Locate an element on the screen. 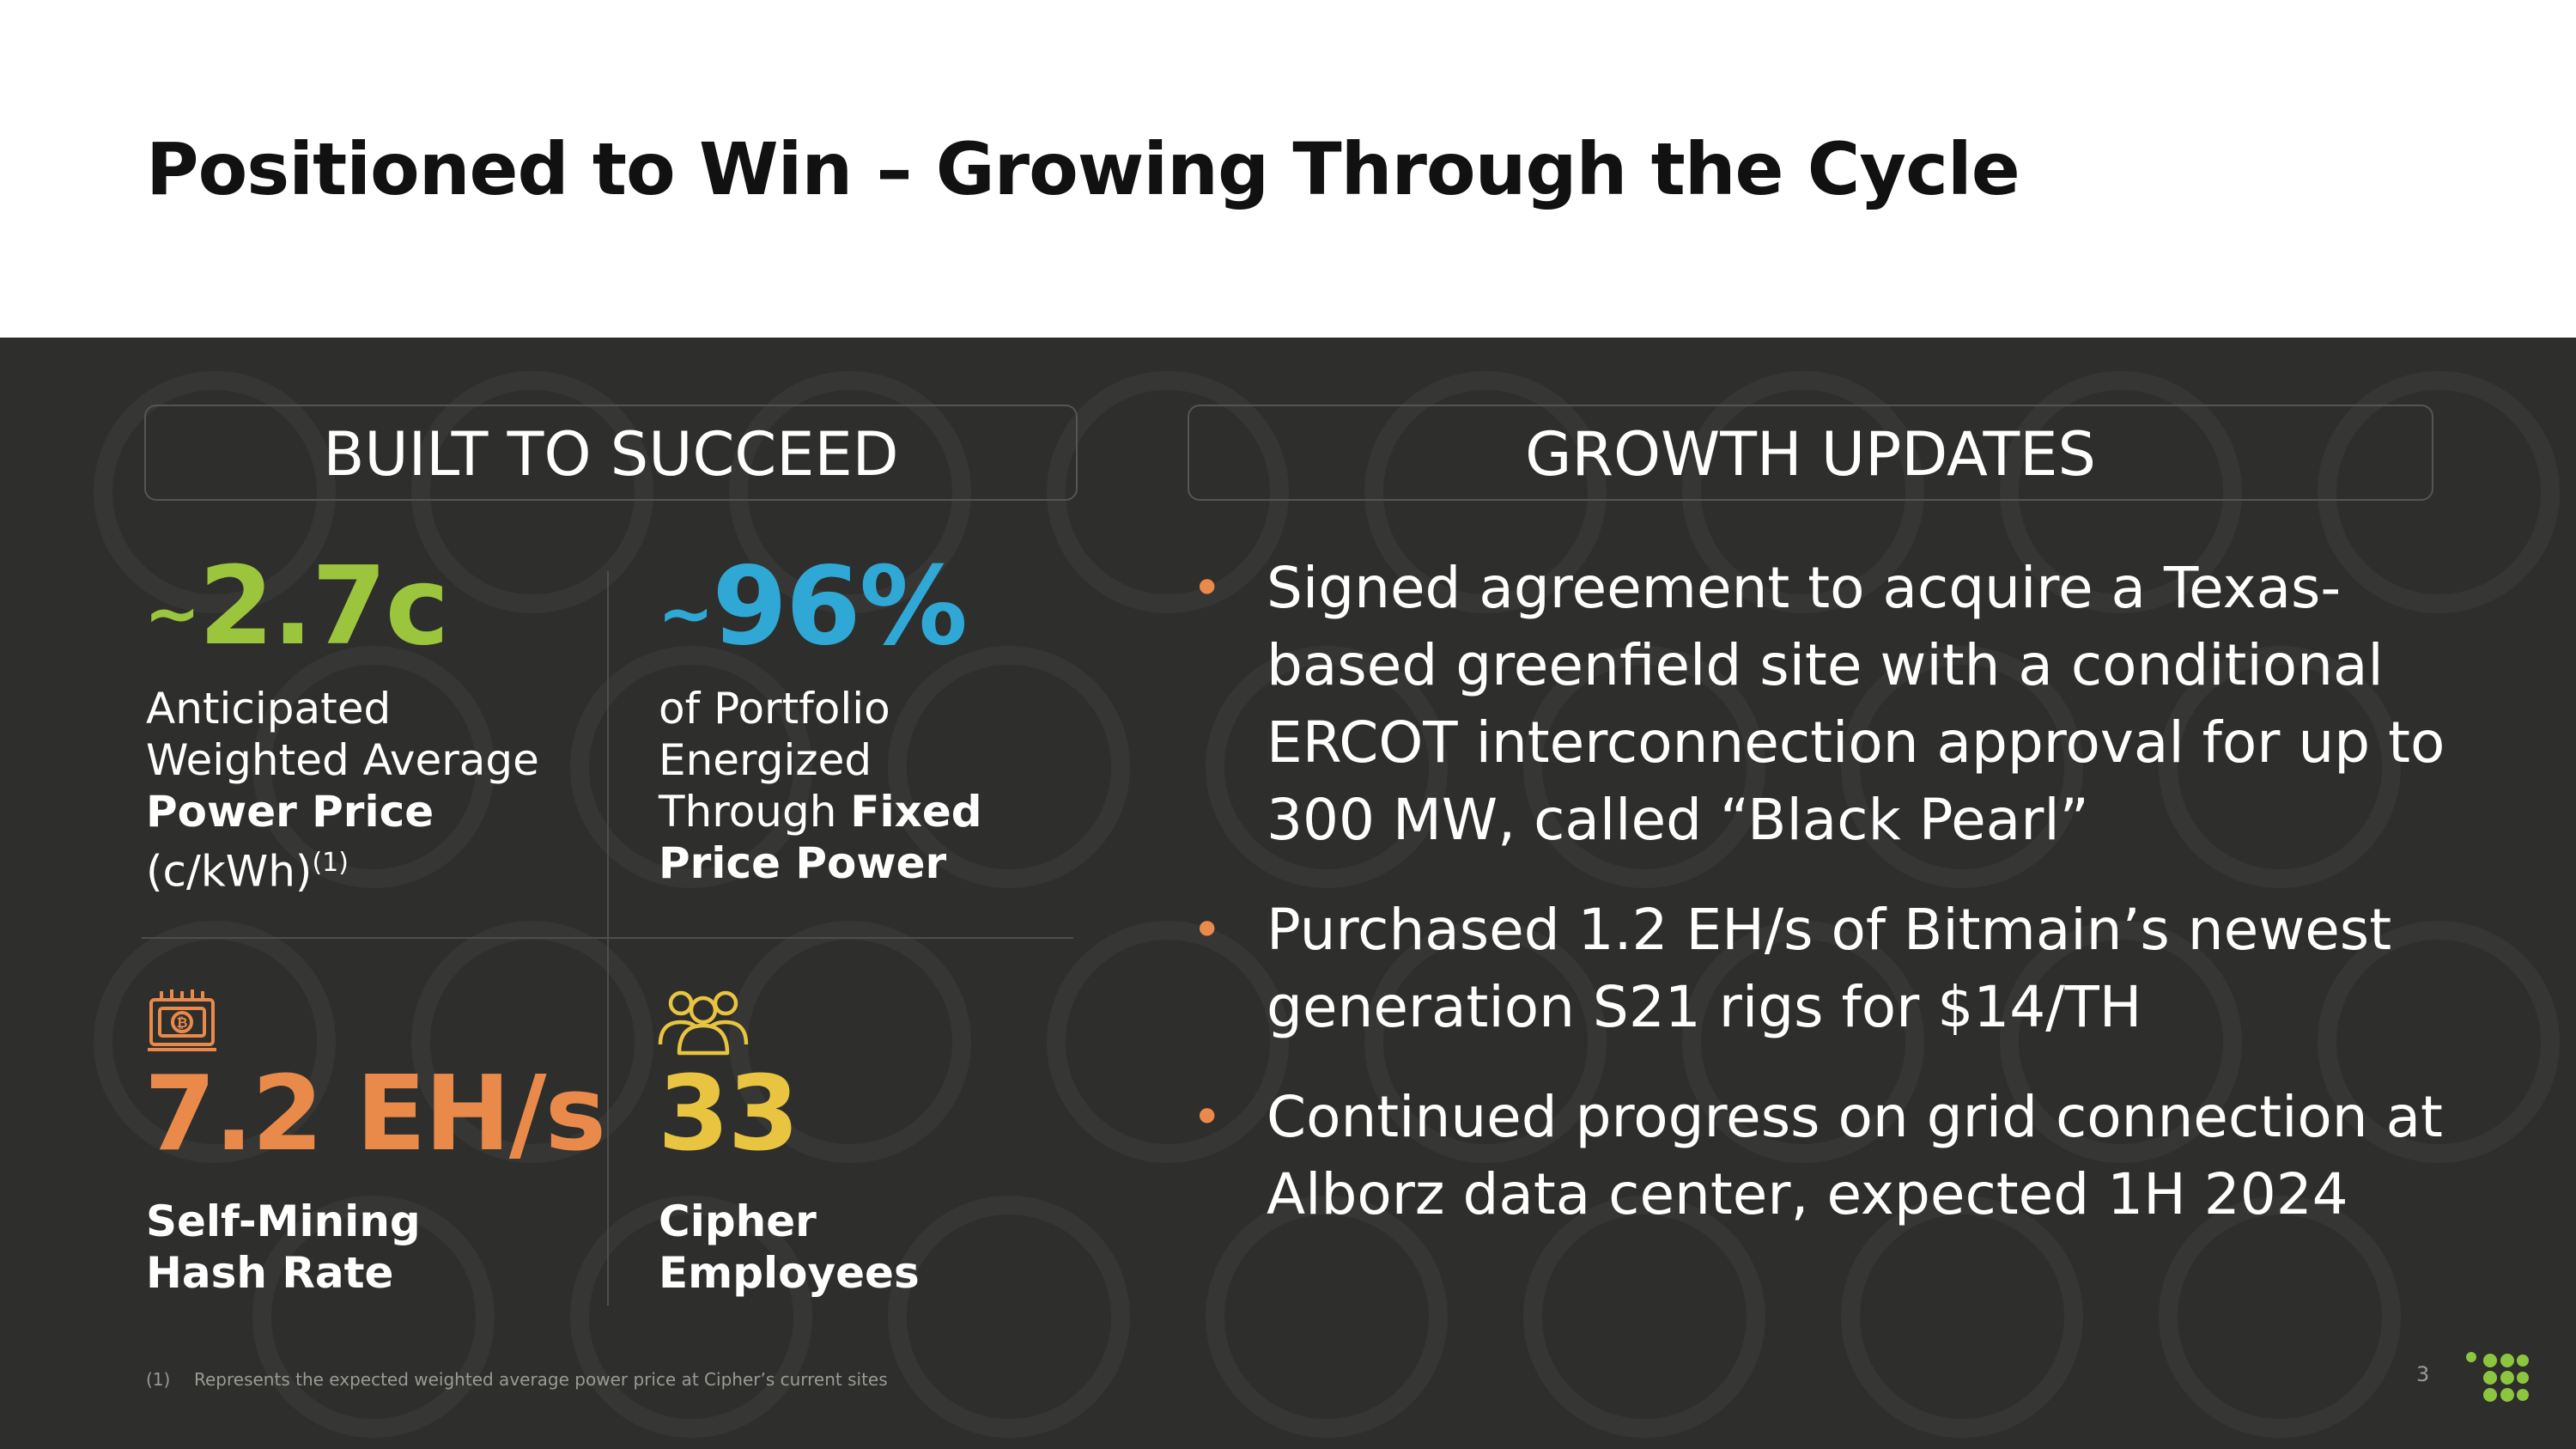  power-price-desc-line: Weighted Average is located at coordinates (343, 760).